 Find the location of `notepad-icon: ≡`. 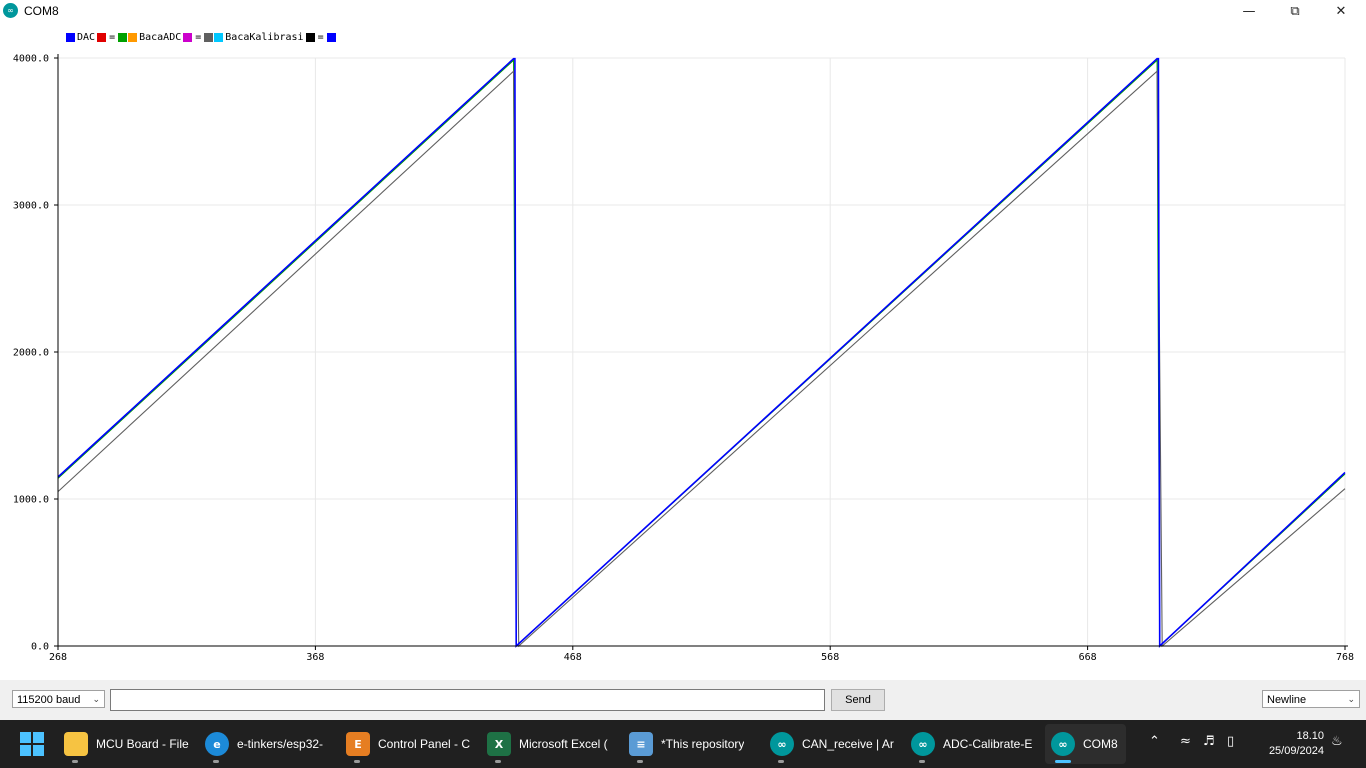

notepad-icon: ≡ is located at coordinates (641, 744).